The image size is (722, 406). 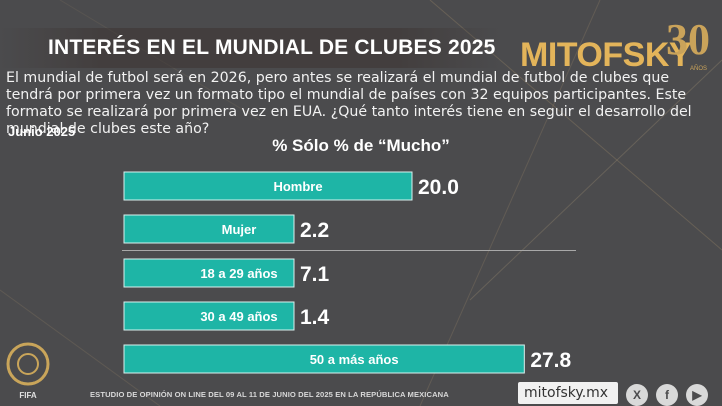 What do you see at coordinates (238, 316) in the screenshot?
I see `bar-category-label: 30 a 49 años` at bounding box center [238, 316].